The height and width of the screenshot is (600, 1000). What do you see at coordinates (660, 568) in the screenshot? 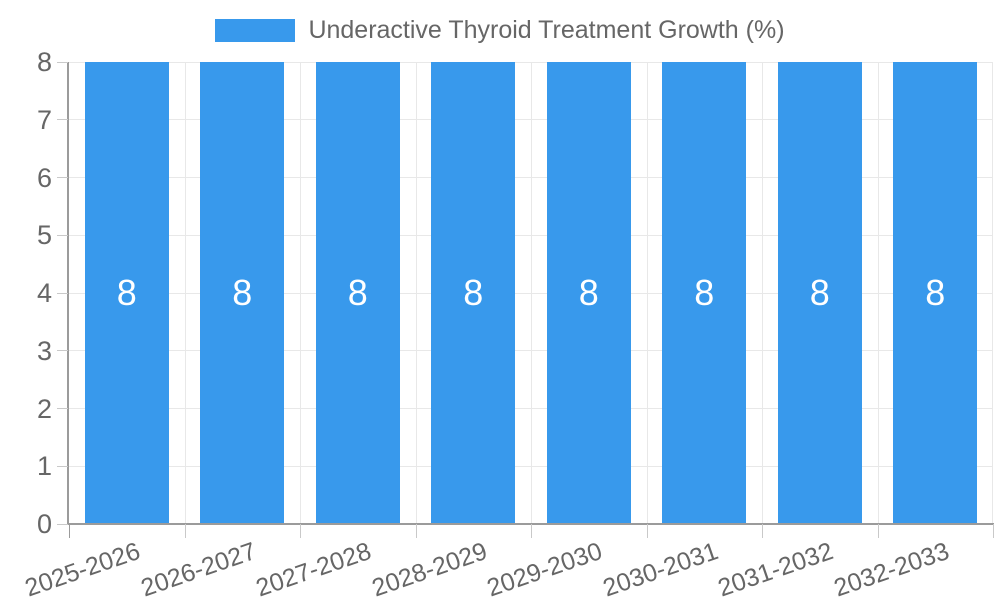
I see `x-tick-label: 2030-2031` at bounding box center [660, 568].